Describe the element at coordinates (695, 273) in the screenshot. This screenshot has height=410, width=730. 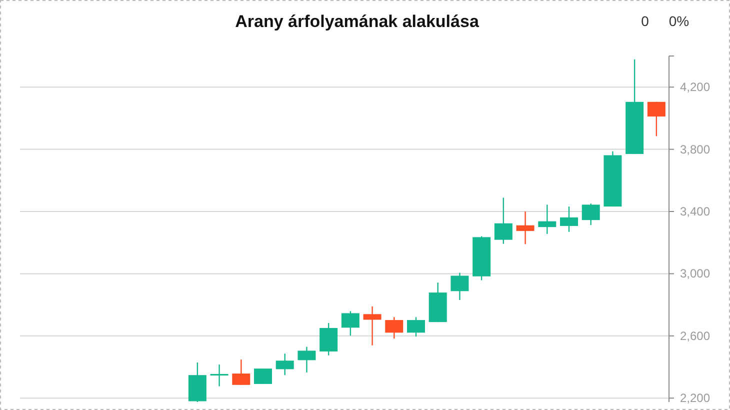
I see `y-tick-label: 3,000` at that location.